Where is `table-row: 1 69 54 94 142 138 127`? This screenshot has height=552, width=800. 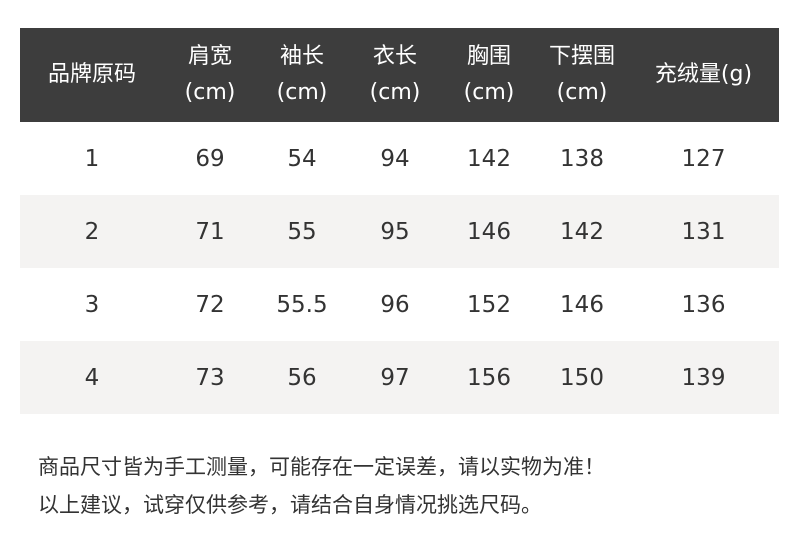
table-row: 1 69 54 94 142 138 127 is located at coordinates (399, 158).